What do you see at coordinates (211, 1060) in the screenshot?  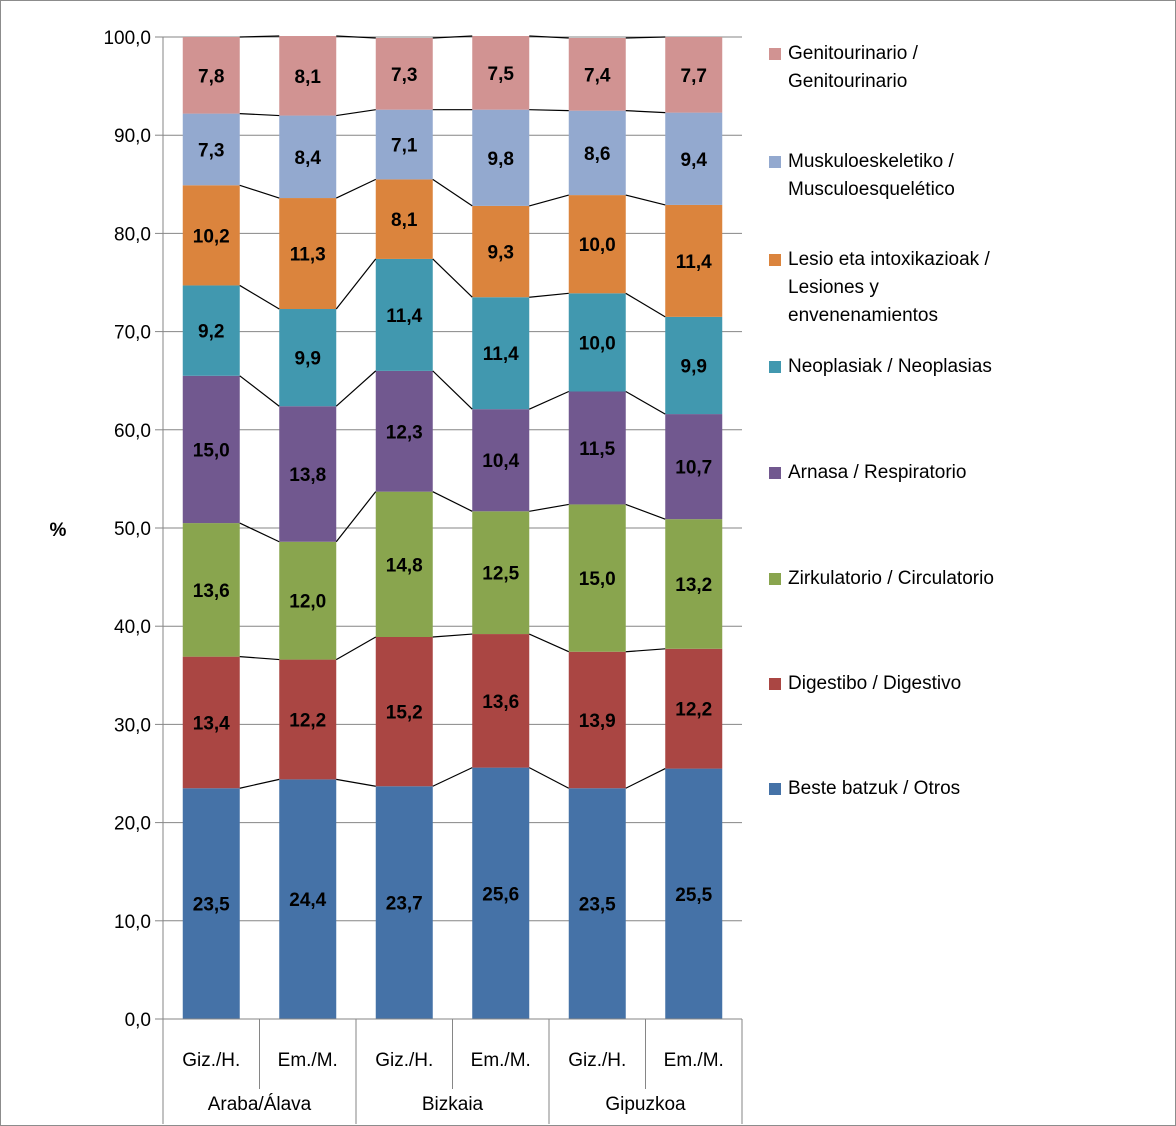 I see `x-category-label: Giz./H.` at bounding box center [211, 1060].